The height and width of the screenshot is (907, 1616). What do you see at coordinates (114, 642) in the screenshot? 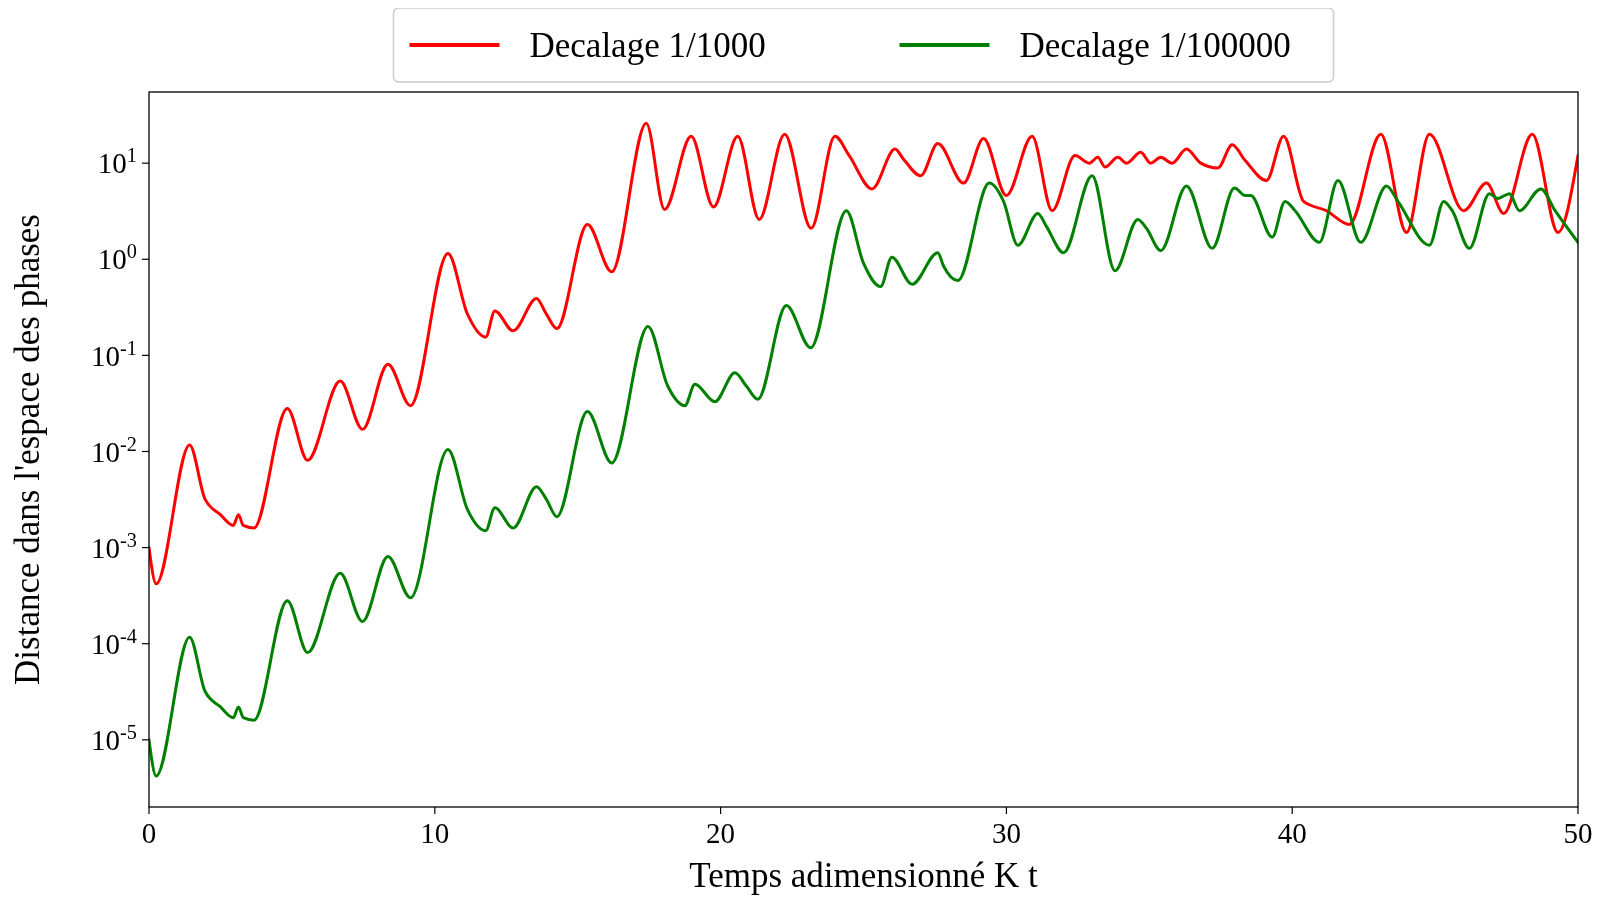
I see `y-tick-label: 10$^{-4}$` at bounding box center [114, 642].